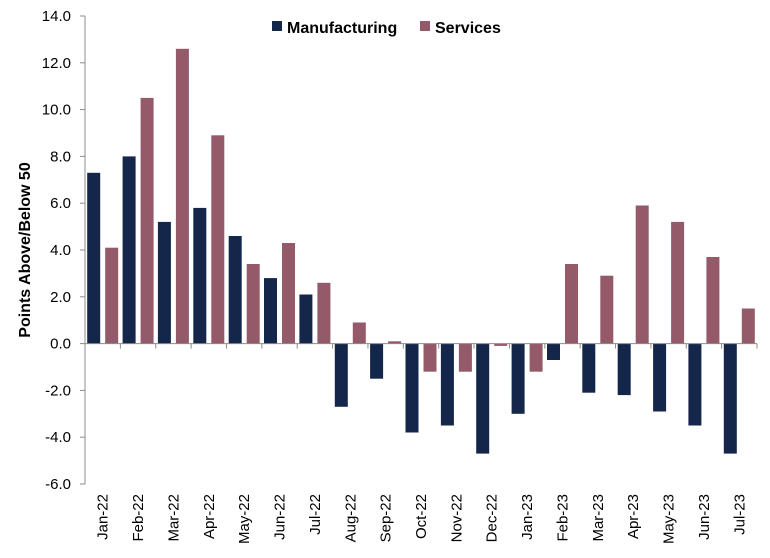  What do you see at coordinates (704, 517) in the screenshot?
I see `x-tick-label: Jun-23` at bounding box center [704, 517].